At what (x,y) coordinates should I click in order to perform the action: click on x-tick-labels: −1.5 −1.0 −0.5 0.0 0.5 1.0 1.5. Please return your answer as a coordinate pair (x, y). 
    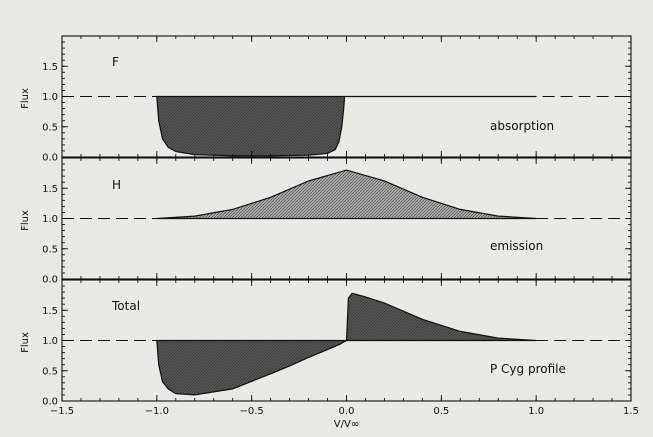
    Looking at the image, I should click on (344, 411).